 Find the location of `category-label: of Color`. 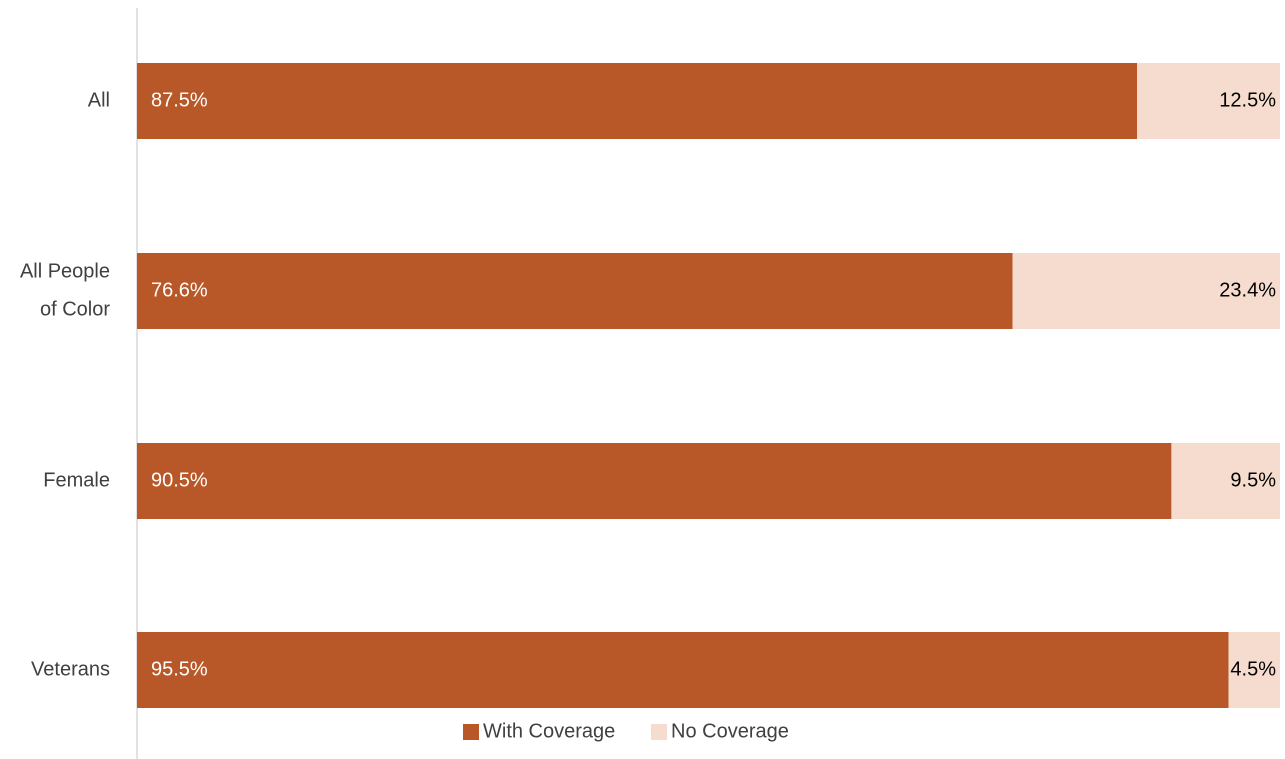

category-label: of Color is located at coordinates (75, 309).